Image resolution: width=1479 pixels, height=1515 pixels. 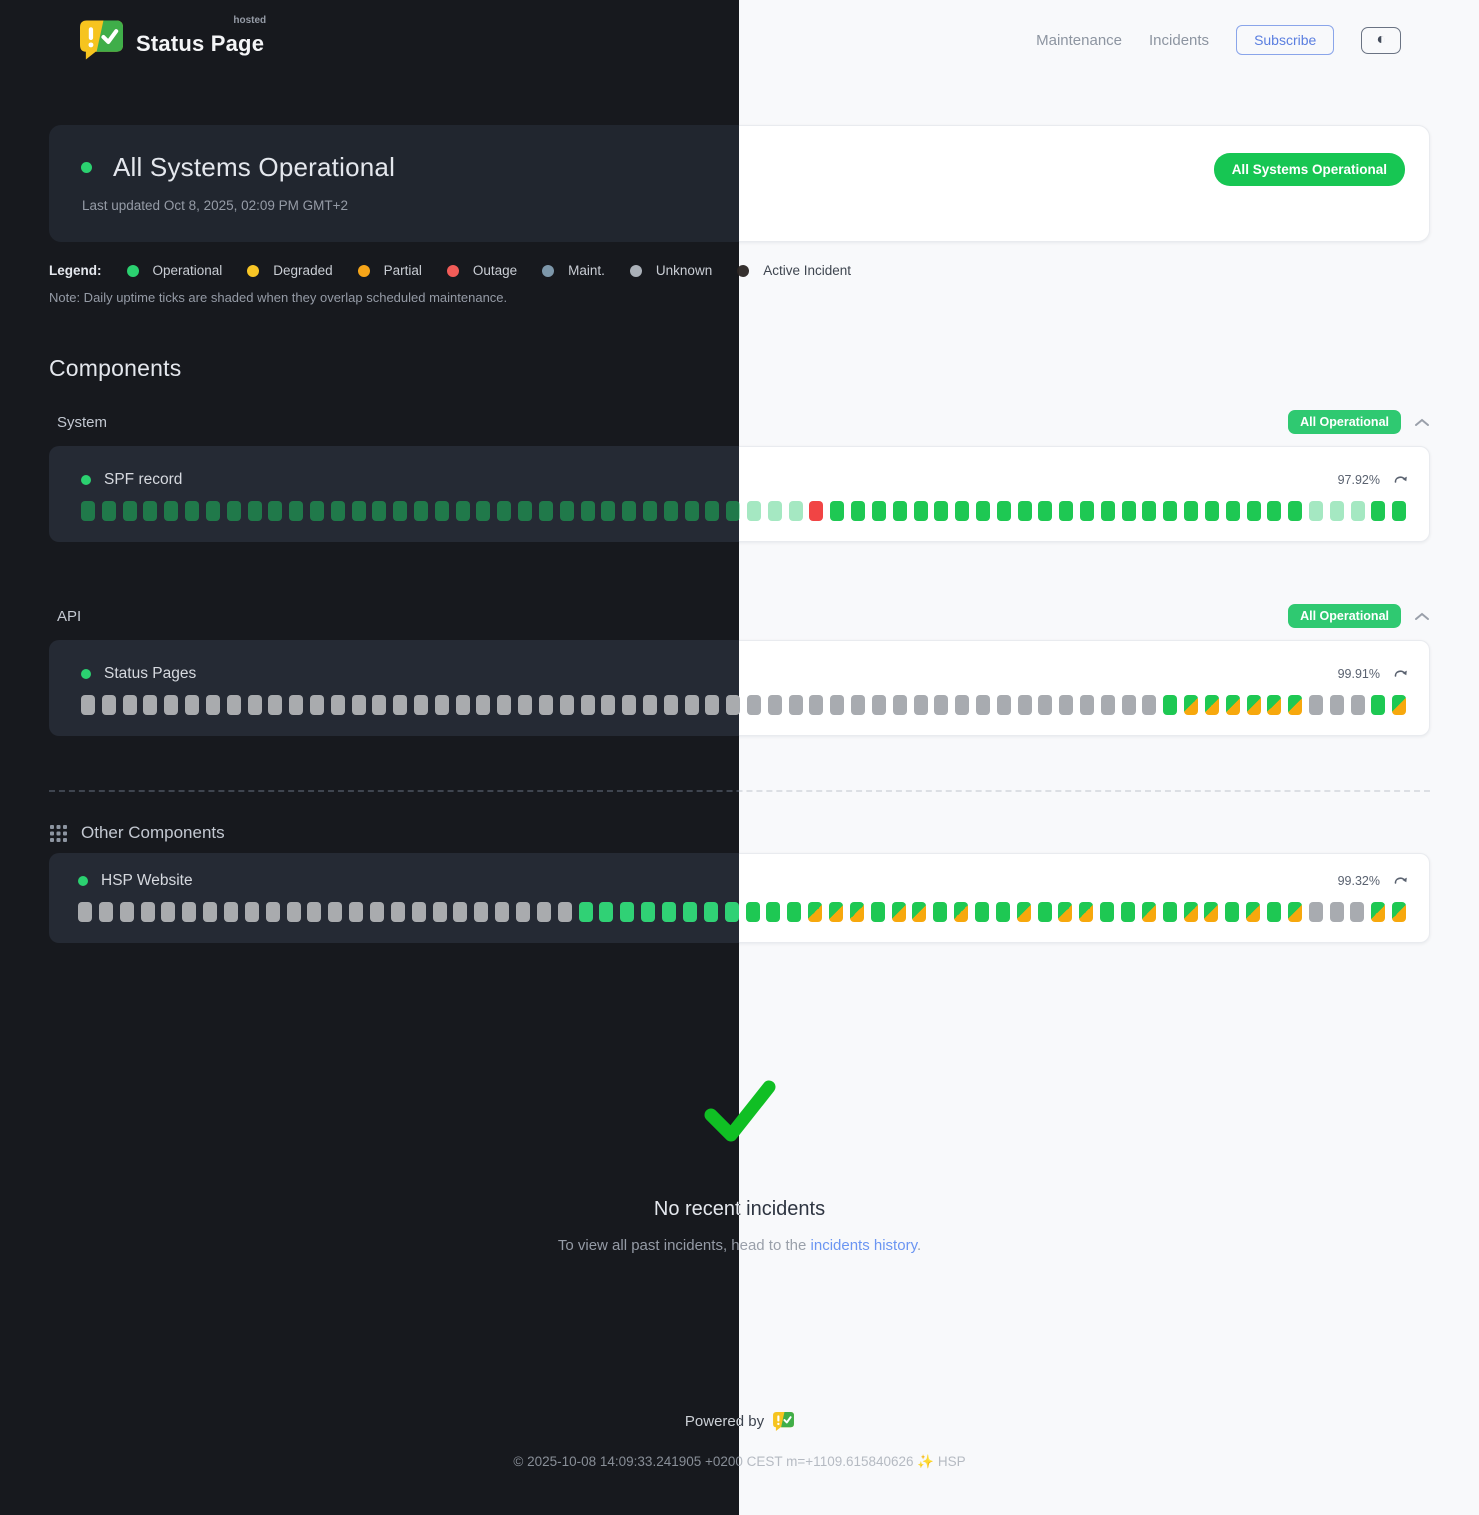 I want to click on uptime-tick-out, so click(x=816, y=511).